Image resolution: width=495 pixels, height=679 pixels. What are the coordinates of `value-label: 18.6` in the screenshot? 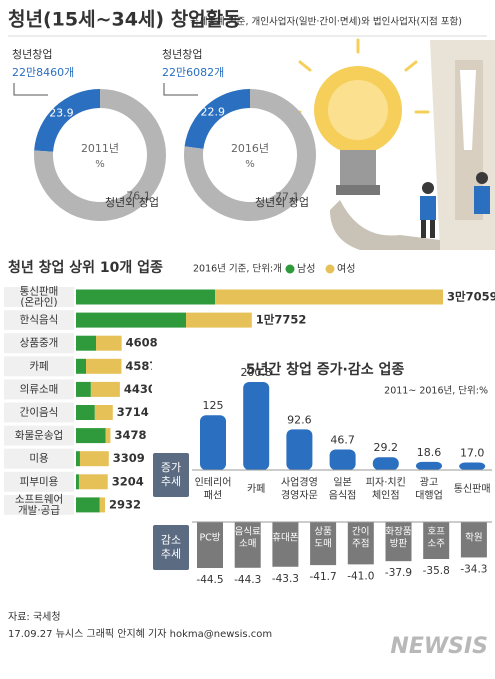 It's located at (429, 452).